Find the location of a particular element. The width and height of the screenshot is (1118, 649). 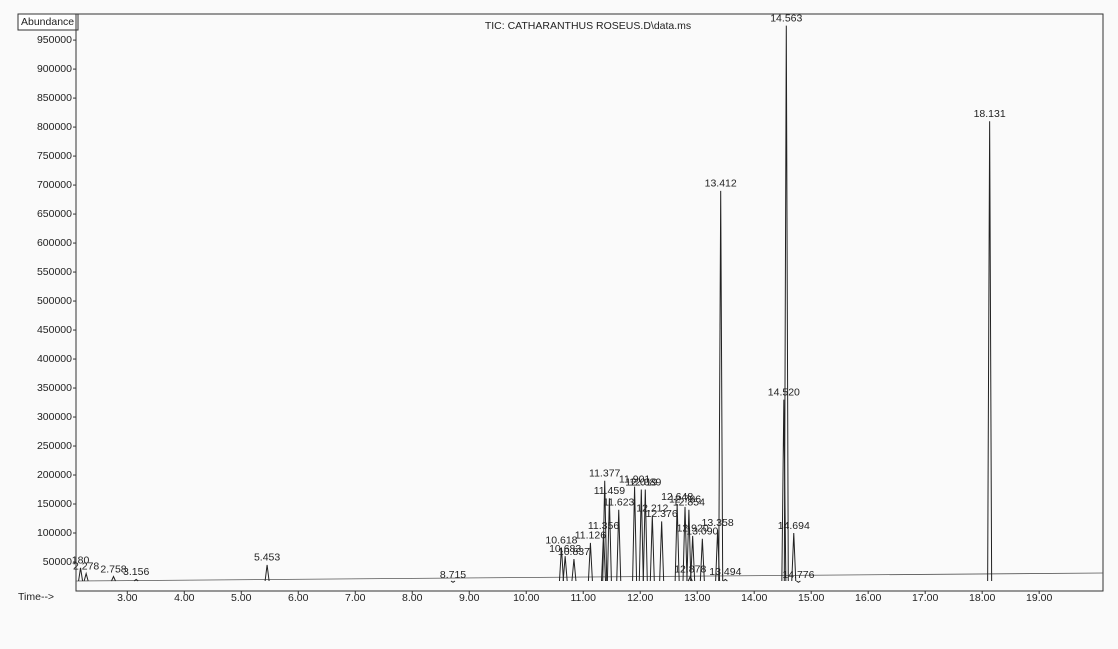

peak-label: 2.278 is located at coordinates (86, 566).